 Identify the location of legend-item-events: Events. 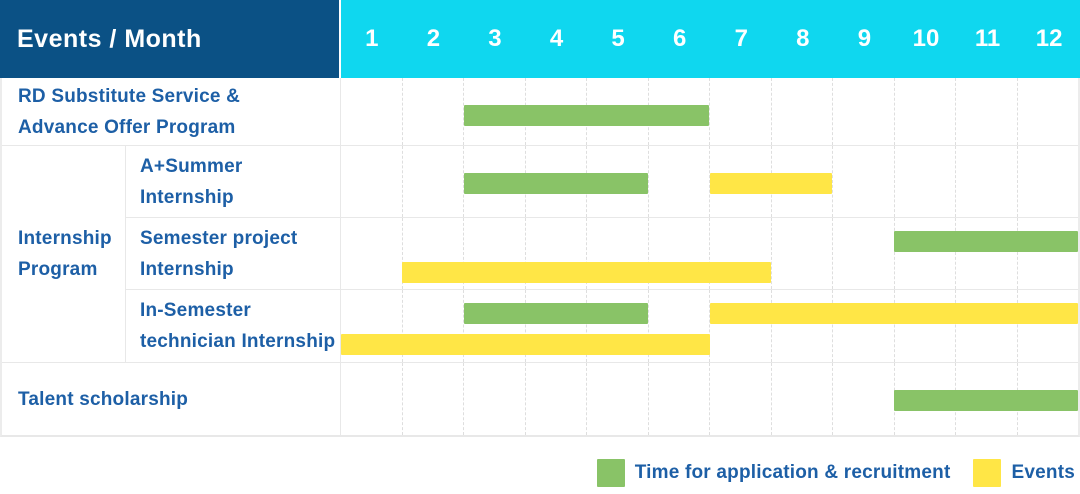
(1024, 473).